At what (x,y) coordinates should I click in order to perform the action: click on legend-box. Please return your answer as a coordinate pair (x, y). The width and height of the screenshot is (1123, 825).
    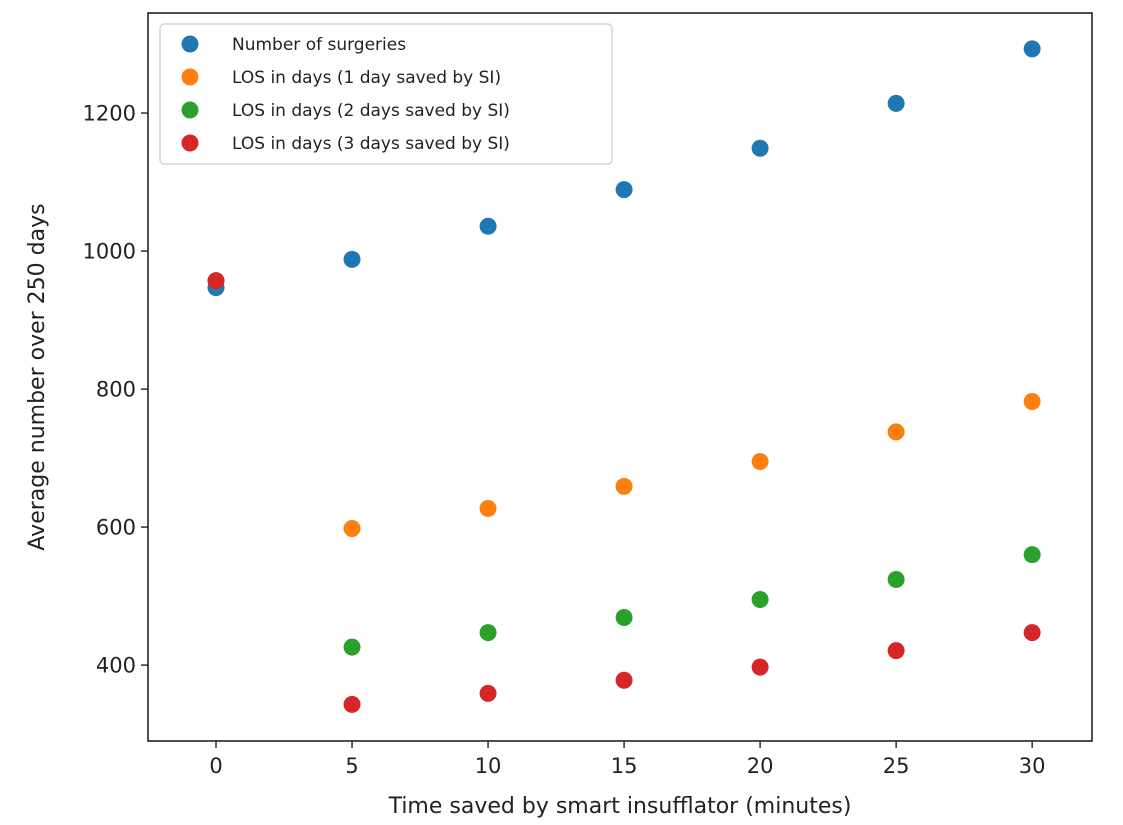
    Looking at the image, I should click on (386, 94).